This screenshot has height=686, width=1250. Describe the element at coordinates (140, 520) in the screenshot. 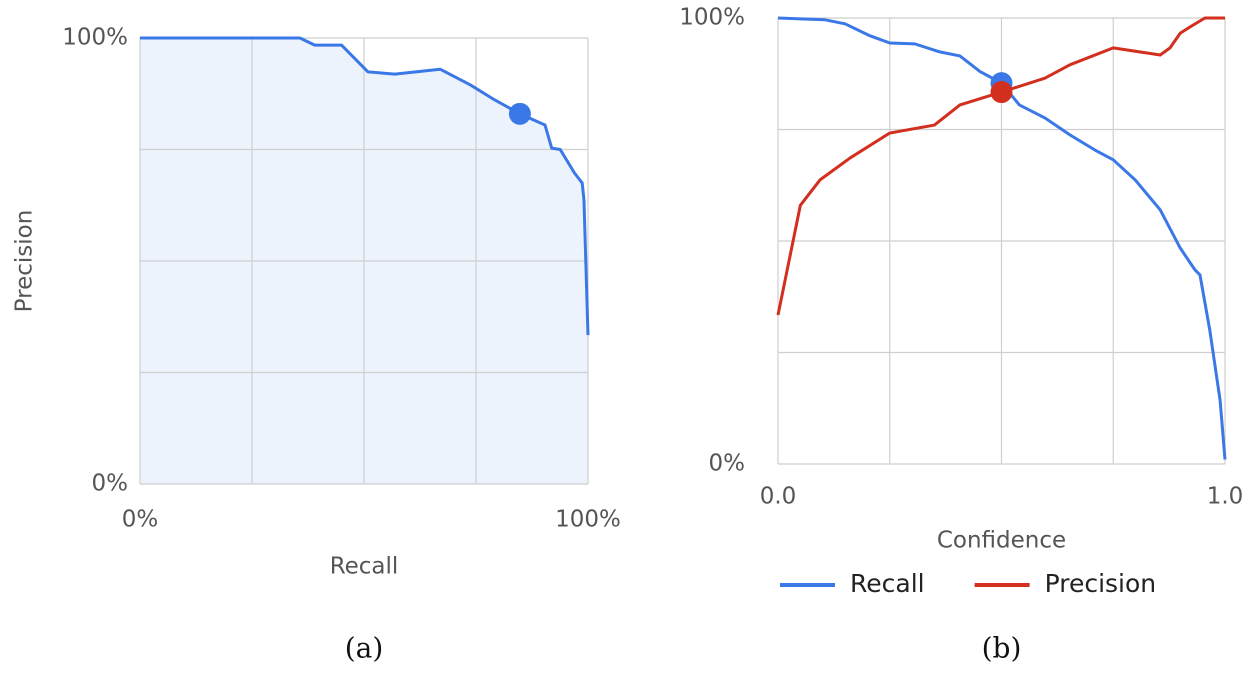

I see `x-tick-label: 0%` at that location.